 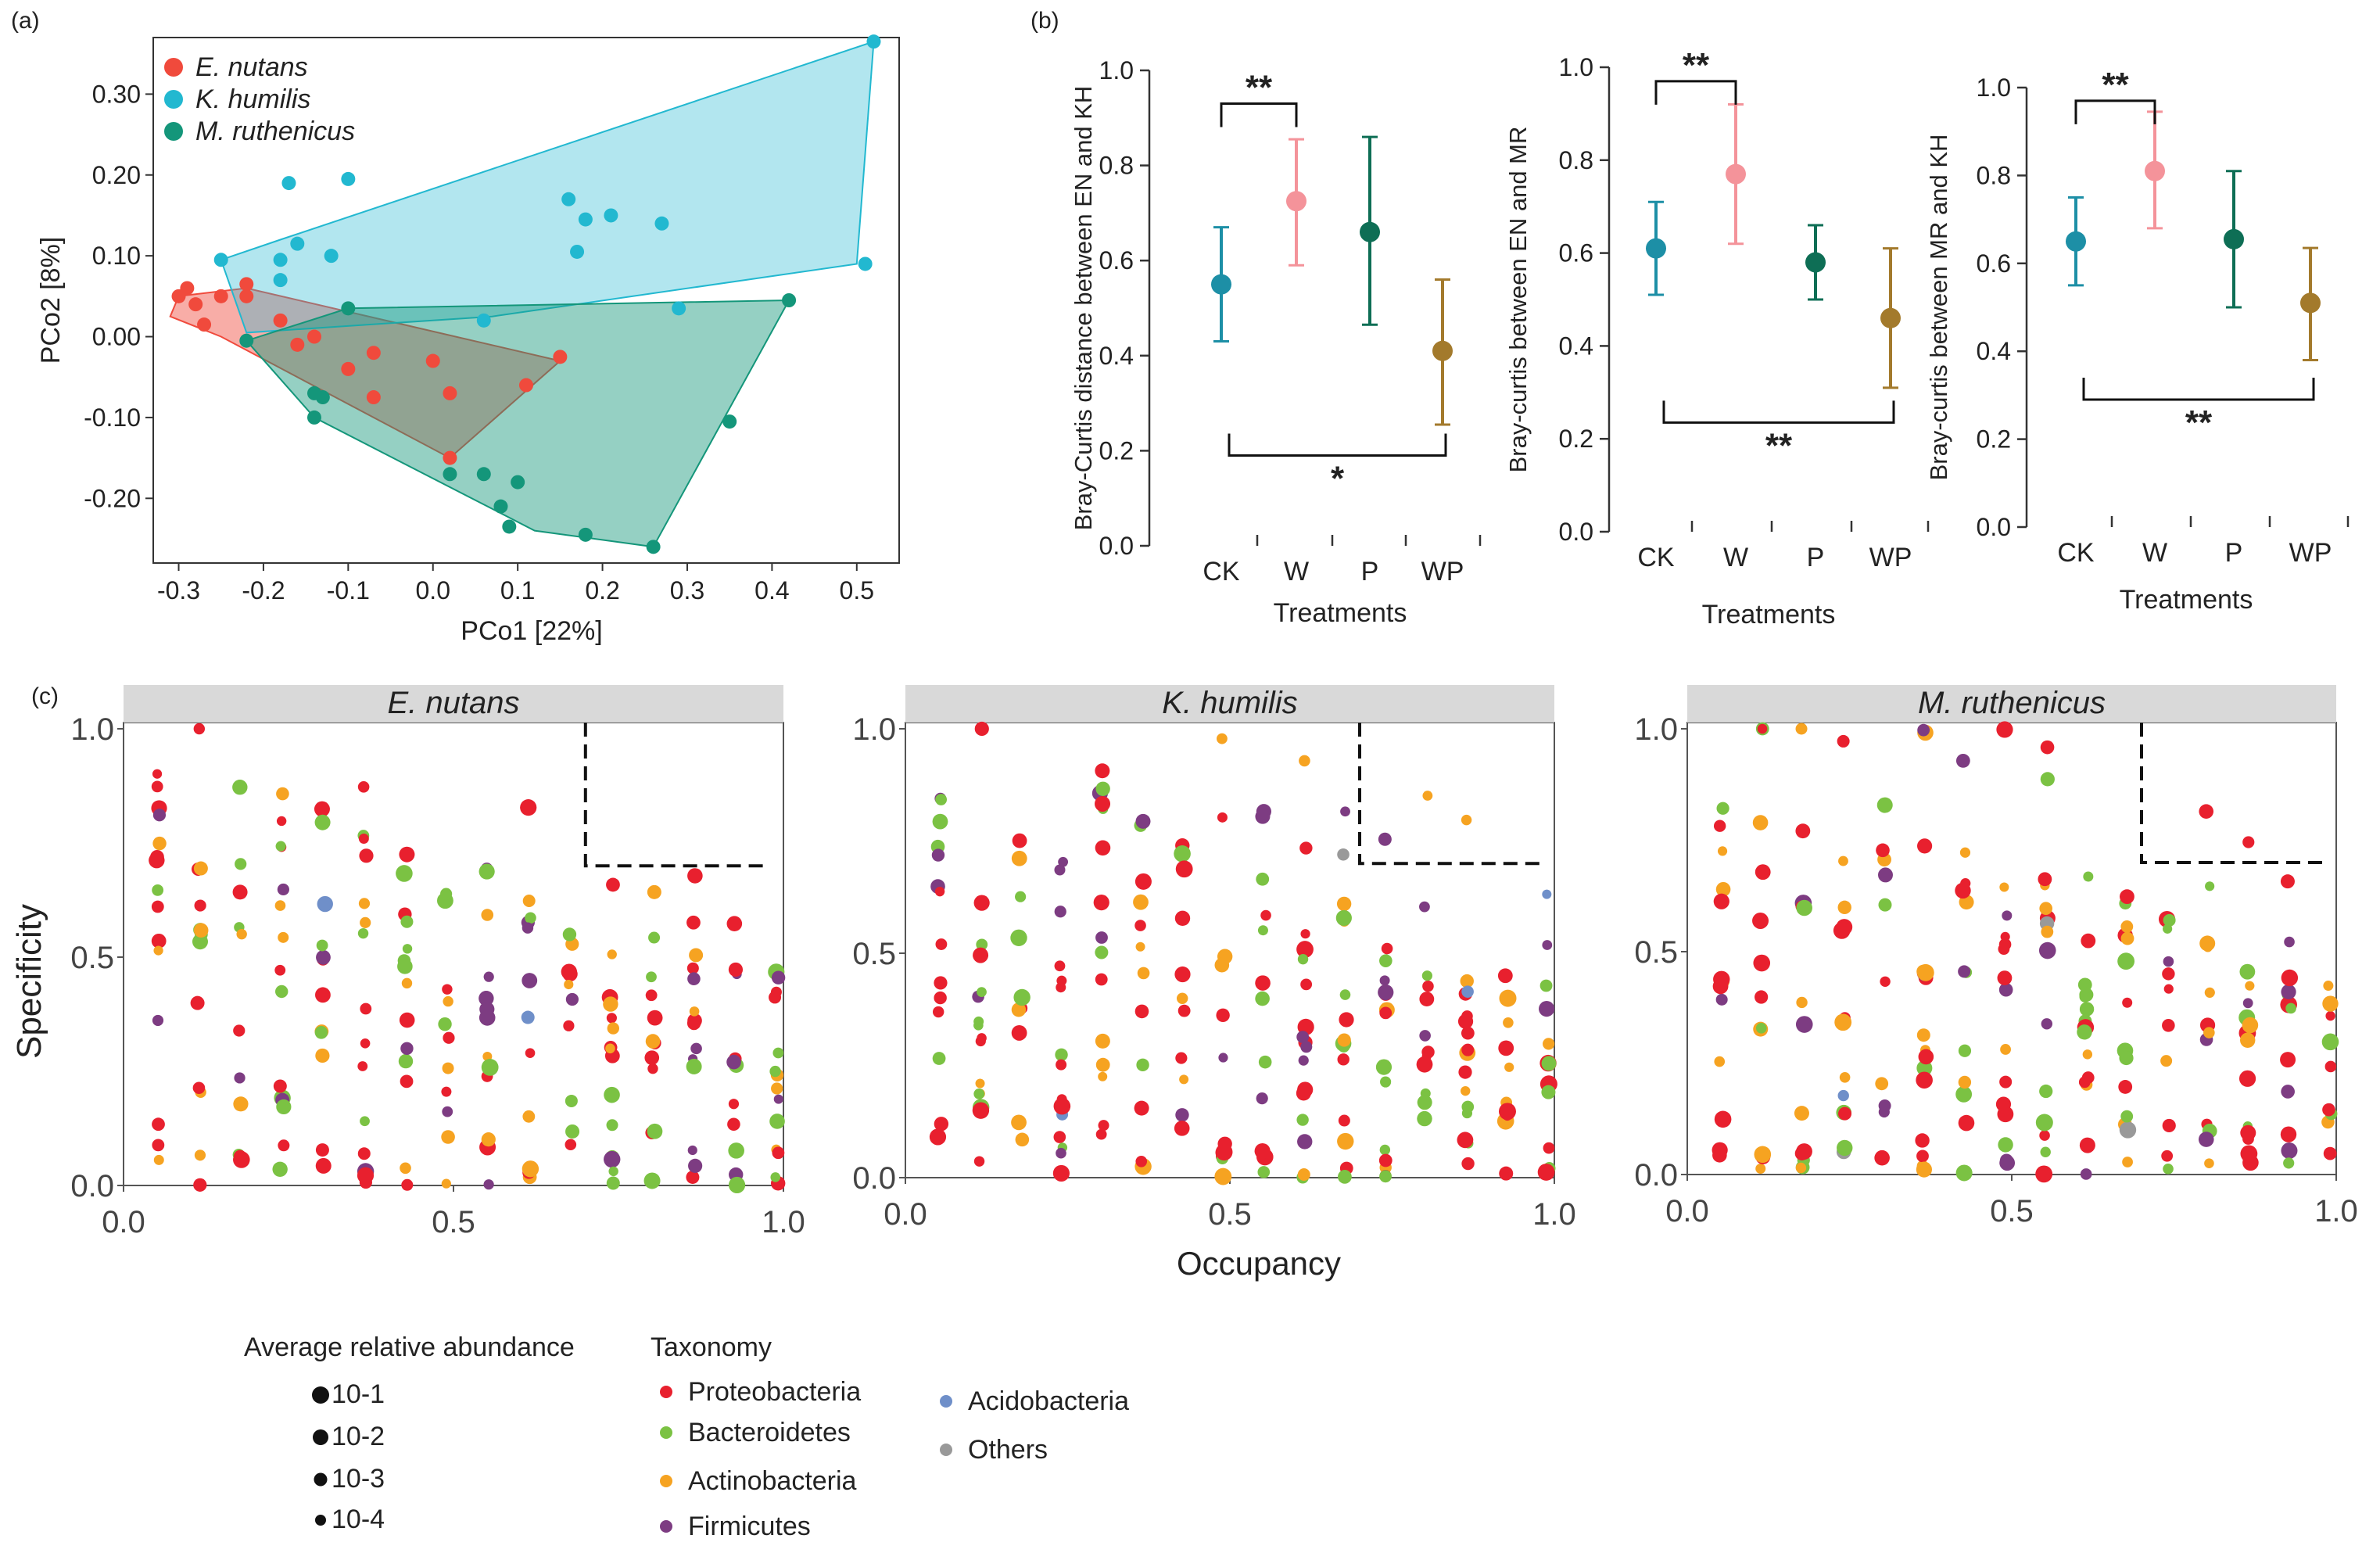 I want to click on y-tick-label: 0.5, so click(x=92, y=958).